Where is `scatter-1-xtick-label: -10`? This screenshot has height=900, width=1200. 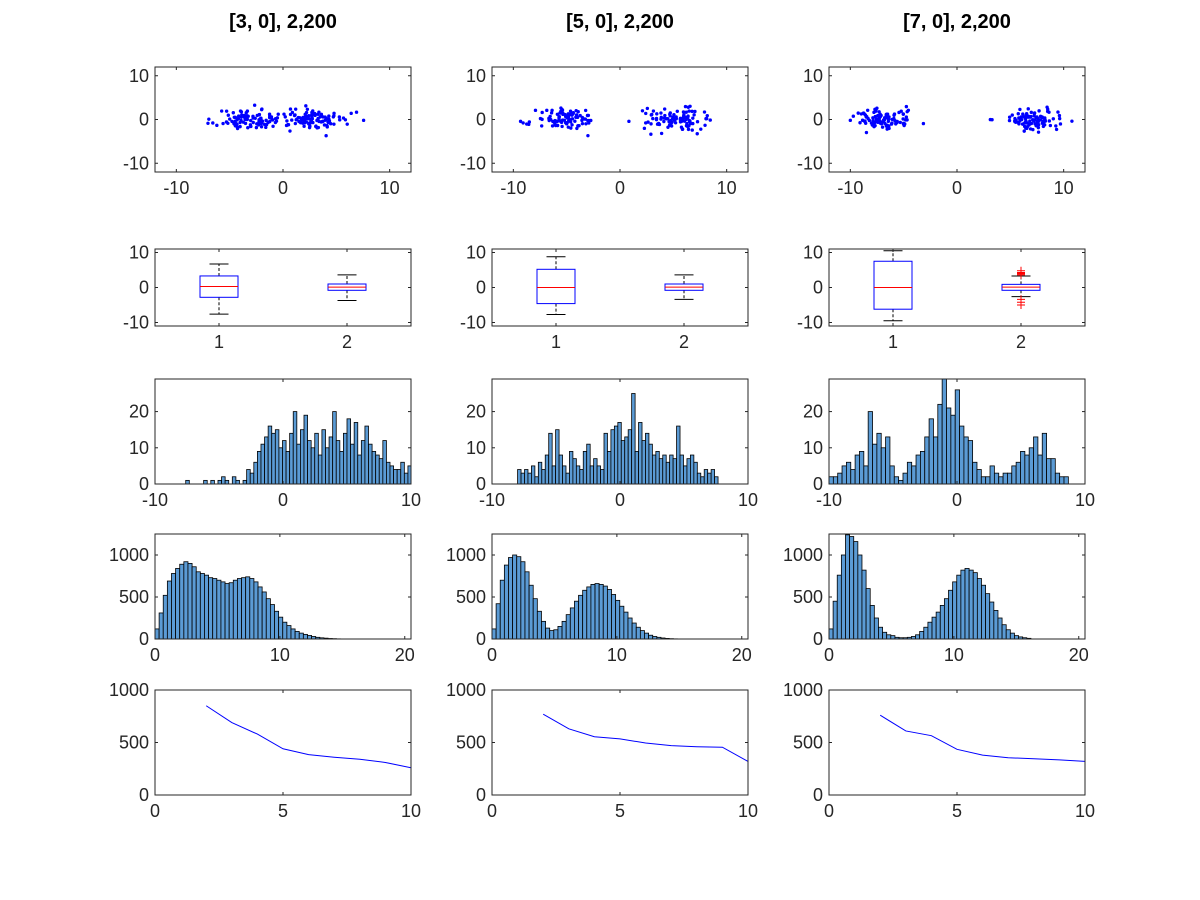
scatter-1-xtick-label: -10 is located at coordinates (176, 188).